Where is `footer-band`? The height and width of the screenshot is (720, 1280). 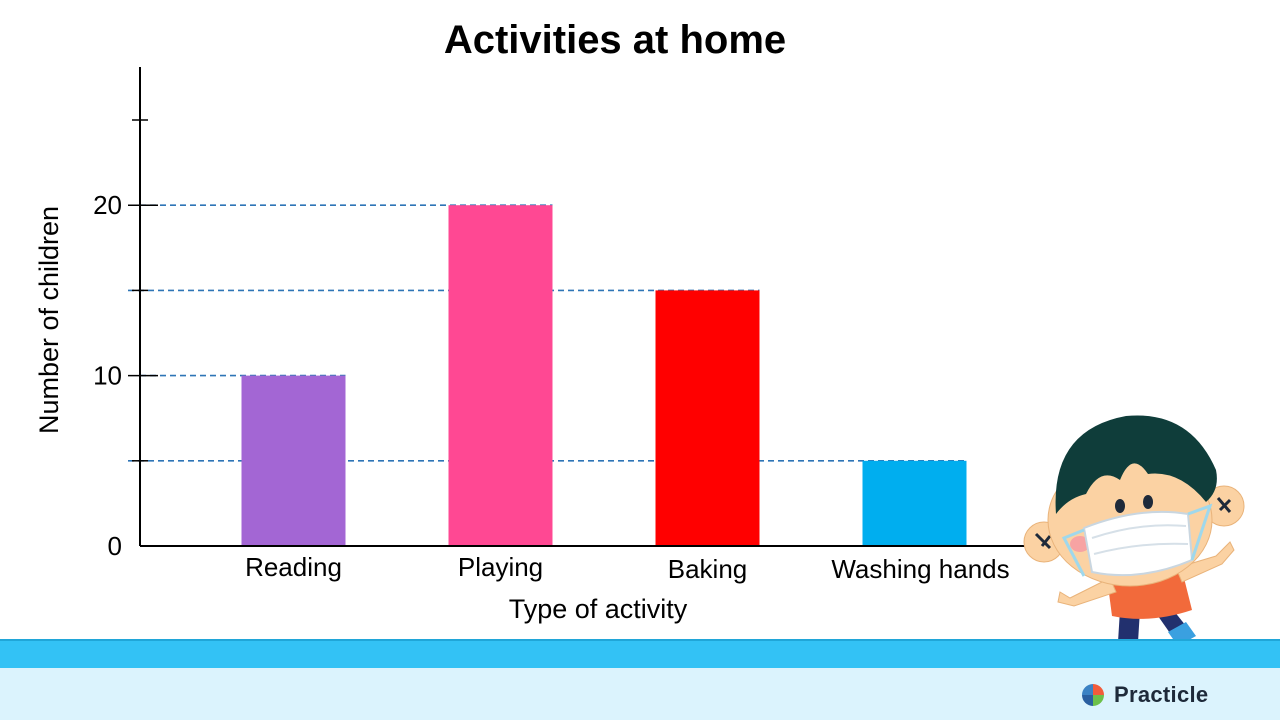 footer-band is located at coordinates (640, 694).